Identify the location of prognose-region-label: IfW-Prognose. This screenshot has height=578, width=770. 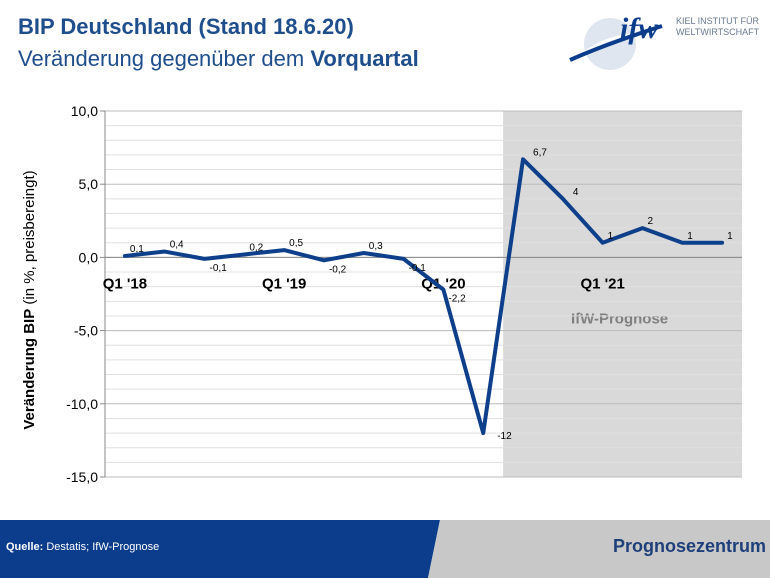
(619, 318).